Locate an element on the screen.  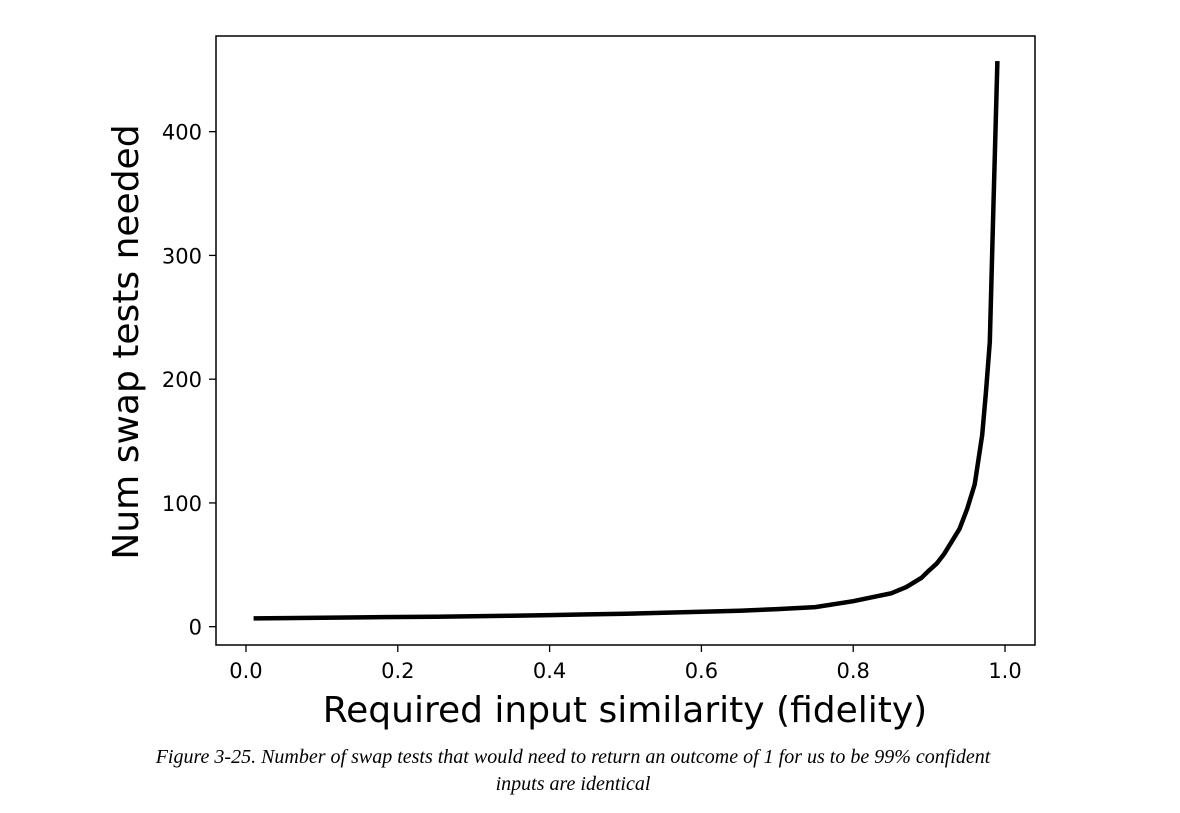
x-tick-label: 0.6 is located at coordinates (701, 671).